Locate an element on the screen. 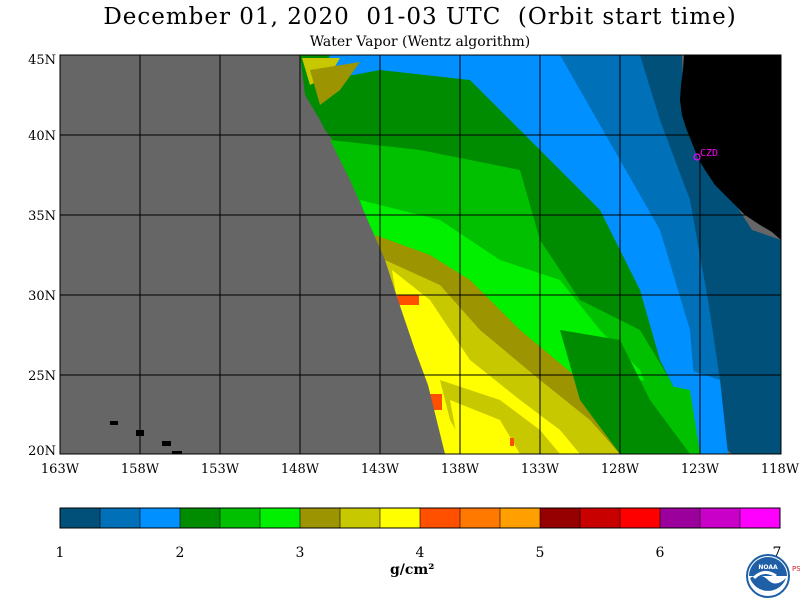 Image resolution: width=800 pixels, height=604 pixels. lat-label: 45N is located at coordinates (42, 60).